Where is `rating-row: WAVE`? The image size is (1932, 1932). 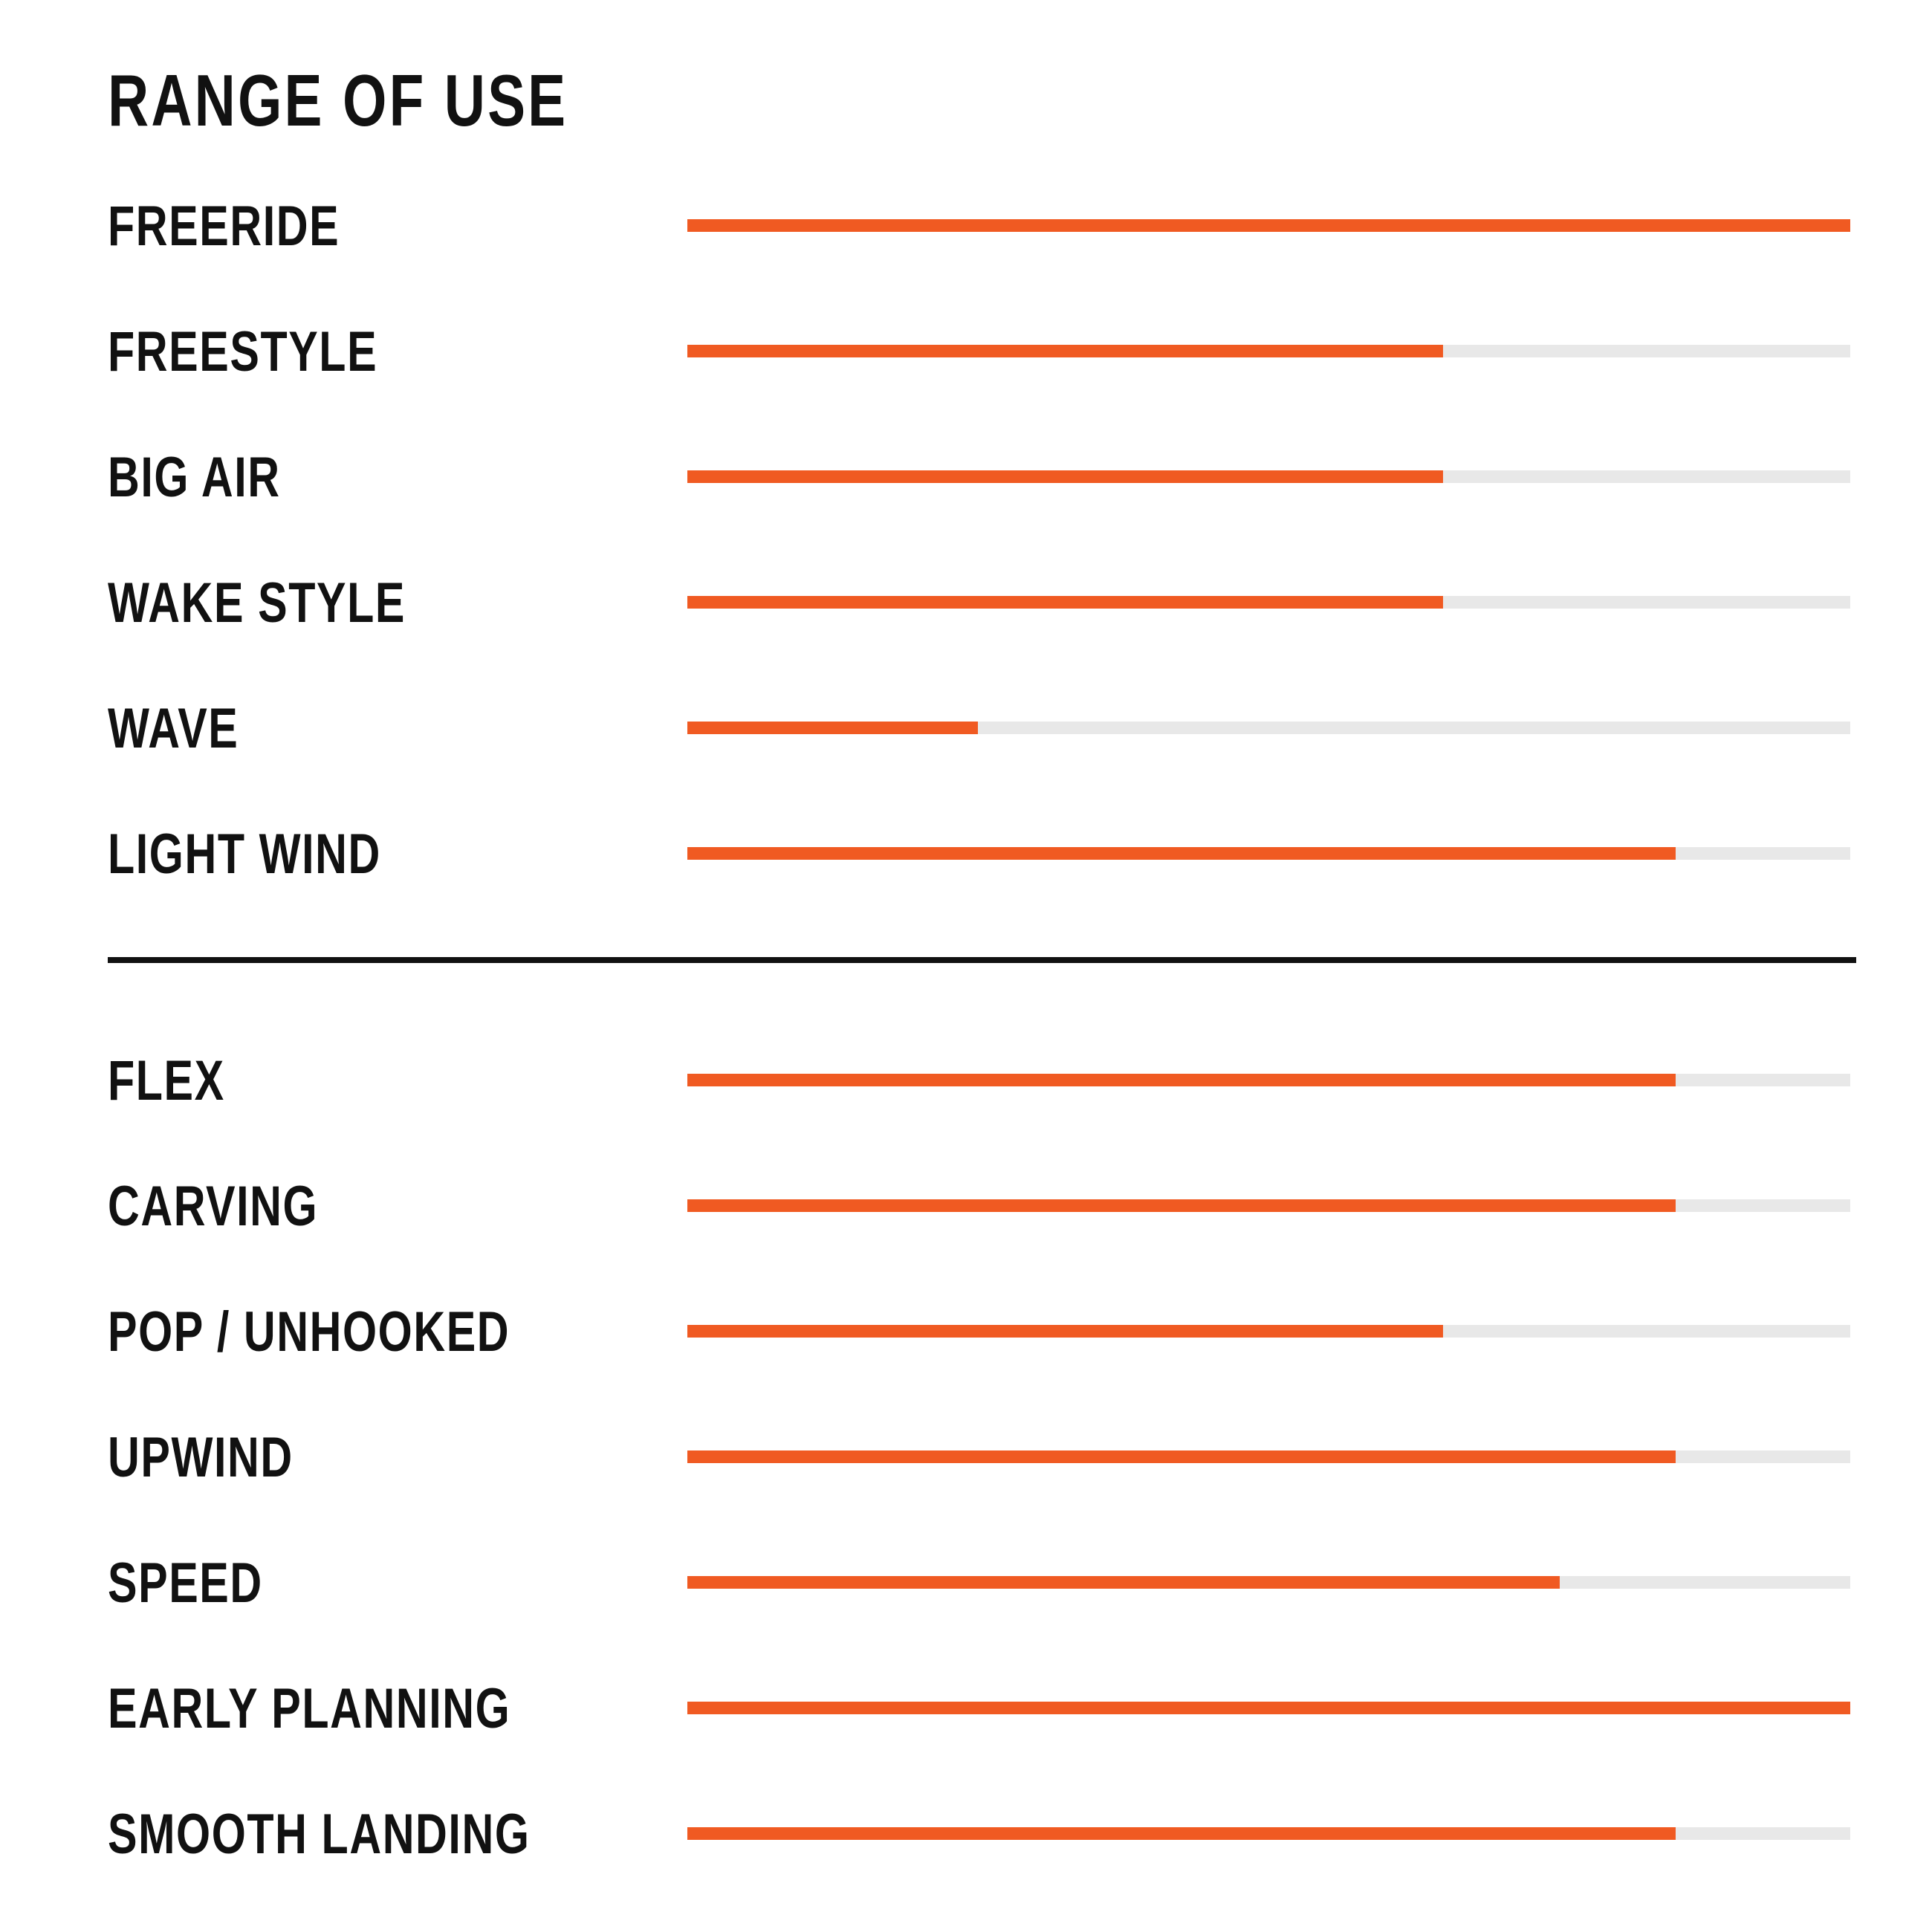 rating-row: WAVE is located at coordinates (966, 729).